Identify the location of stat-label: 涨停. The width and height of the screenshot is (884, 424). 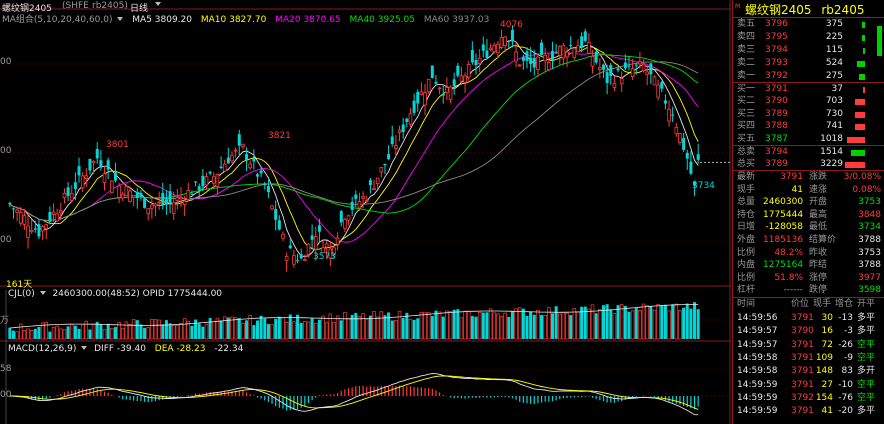
(818, 277).